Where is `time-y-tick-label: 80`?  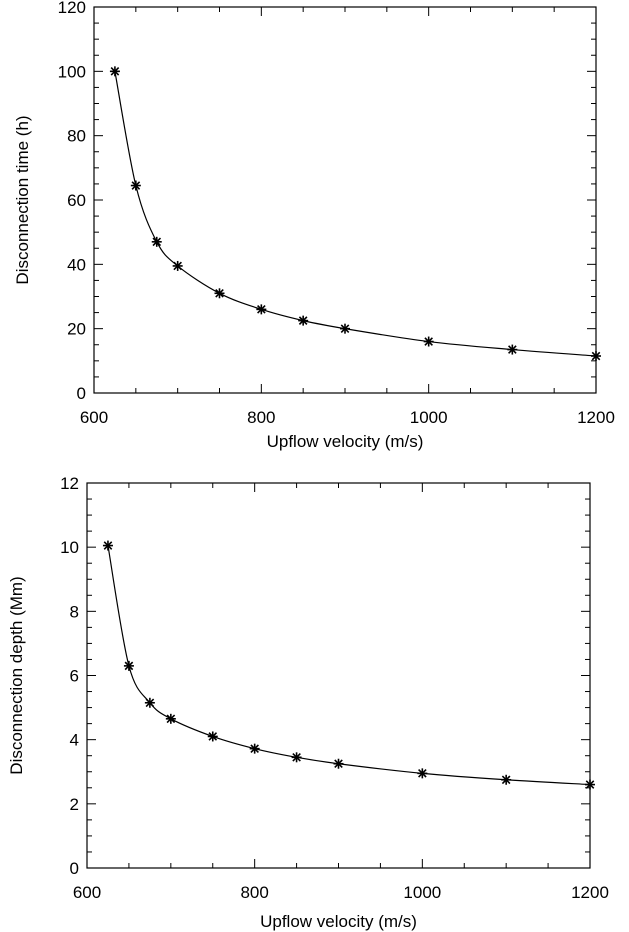 time-y-tick-label: 80 is located at coordinates (76, 136).